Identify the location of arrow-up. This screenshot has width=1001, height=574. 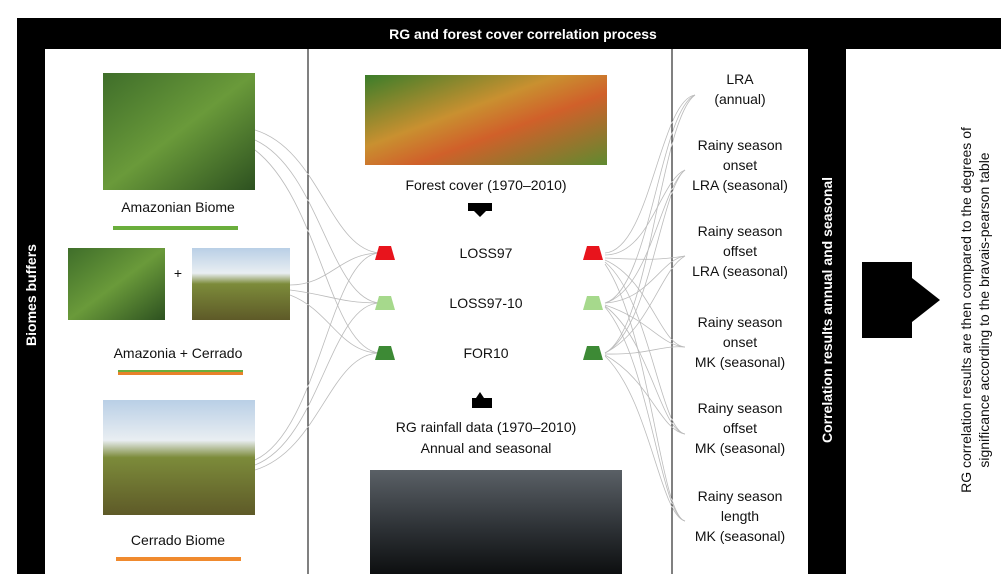
(482, 400).